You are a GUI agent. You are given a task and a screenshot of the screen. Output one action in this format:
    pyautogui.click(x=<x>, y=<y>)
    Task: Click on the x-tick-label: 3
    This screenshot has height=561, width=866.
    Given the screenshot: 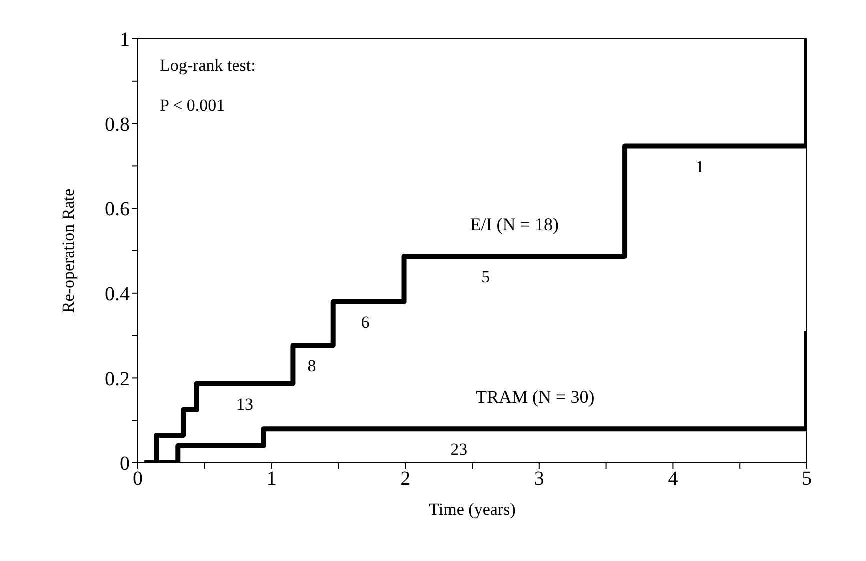 What is the action you would take?
    pyautogui.click(x=539, y=479)
    